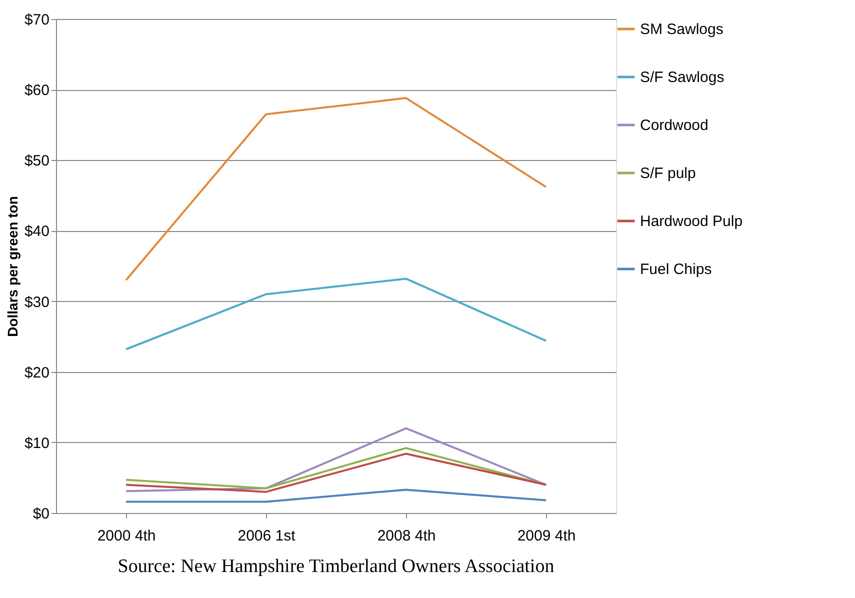 This screenshot has width=855, height=598. Describe the element at coordinates (682, 77) in the screenshot. I see `legend-label: S/F Sawlogs` at that location.